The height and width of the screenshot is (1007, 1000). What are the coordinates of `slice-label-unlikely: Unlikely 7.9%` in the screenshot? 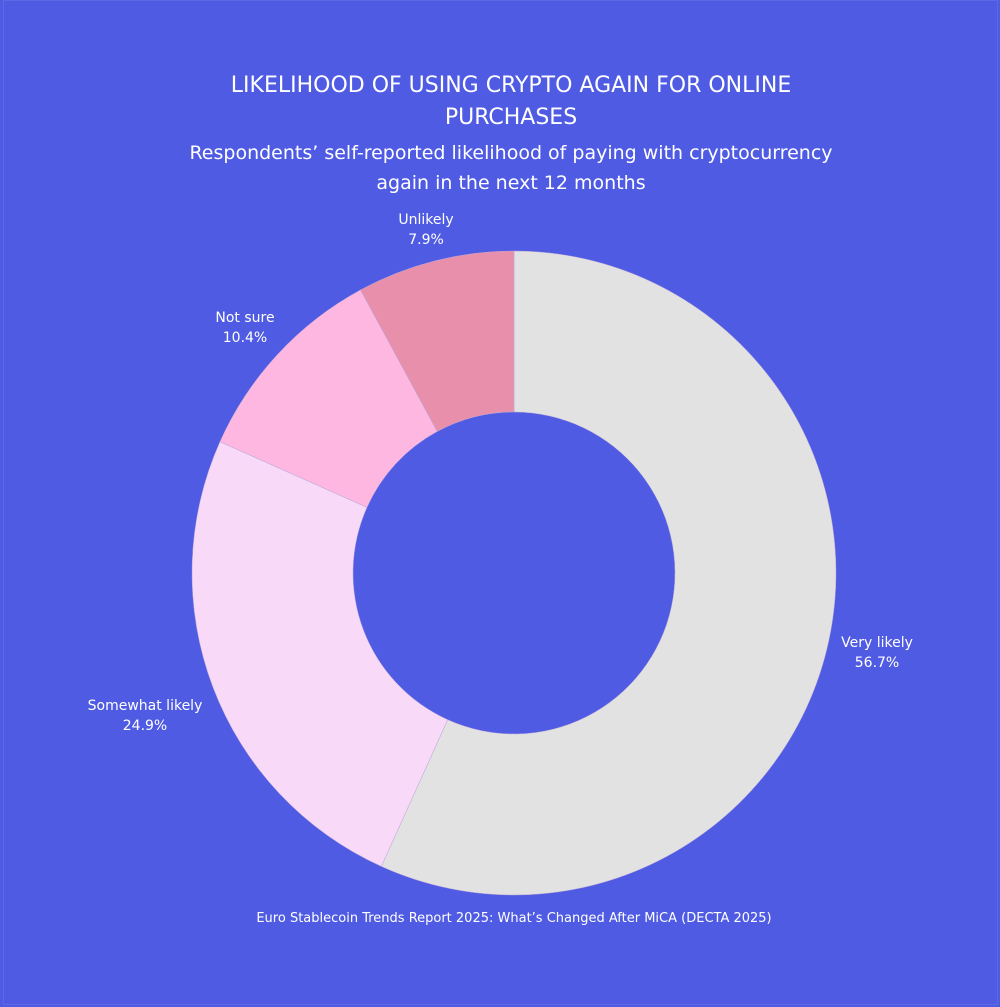 It's located at (426, 230).